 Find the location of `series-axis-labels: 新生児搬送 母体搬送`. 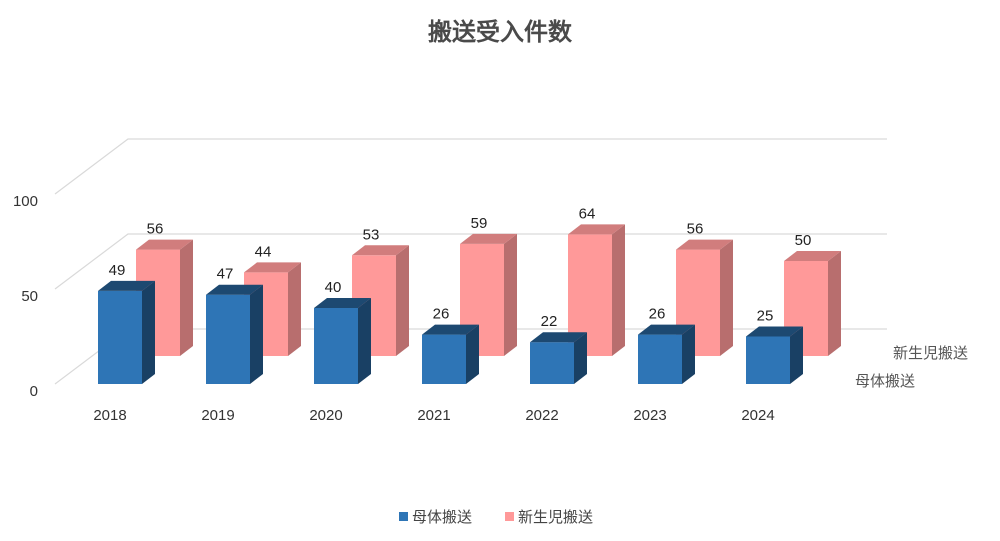

series-axis-labels: 新生児搬送 母体搬送 is located at coordinates (911, 367).